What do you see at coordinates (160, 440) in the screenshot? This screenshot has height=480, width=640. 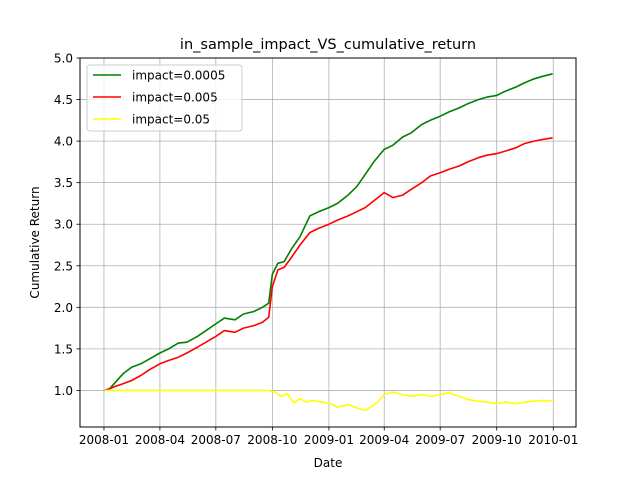 I see `x-tick-label: 2008-04` at bounding box center [160, 440].